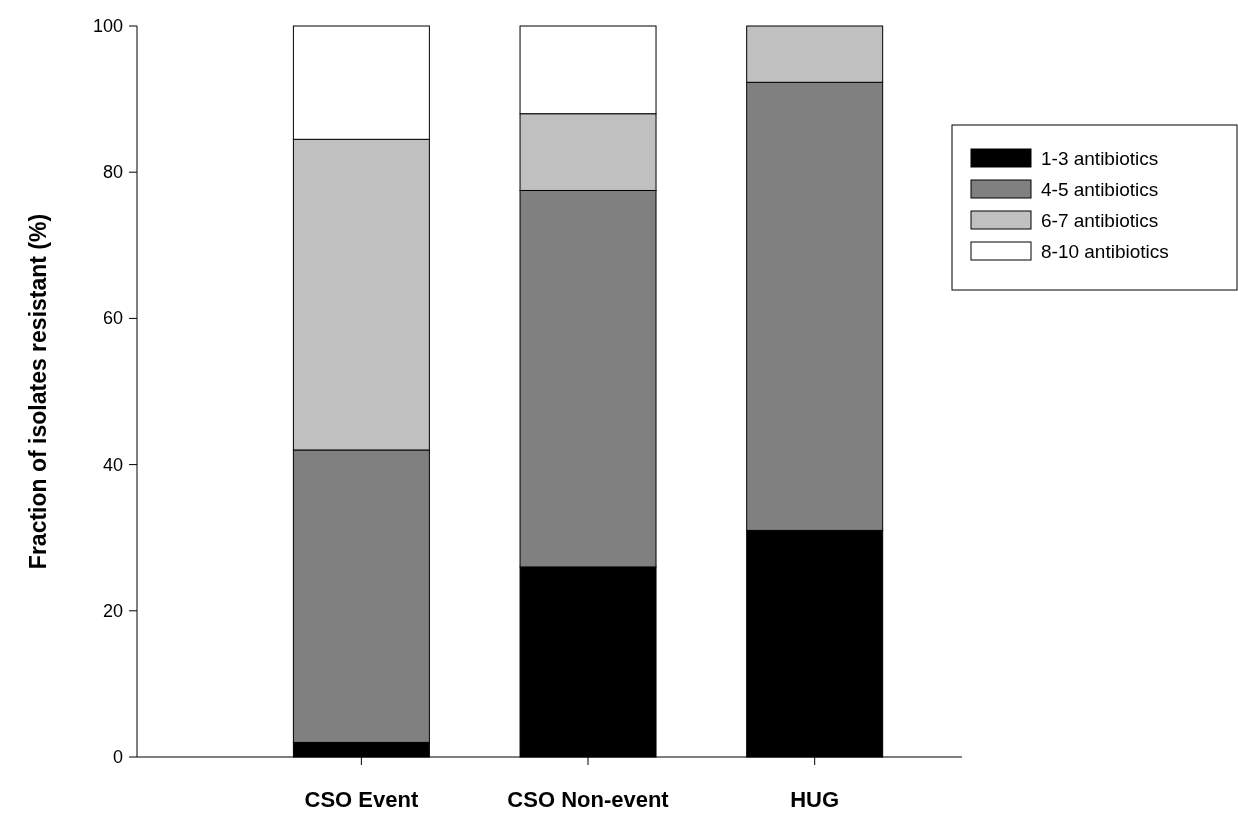  What do you see at coordinates (112, 610) in the screenshot?
I see `y-tick-label: 20` at bounding box center [112, 610].